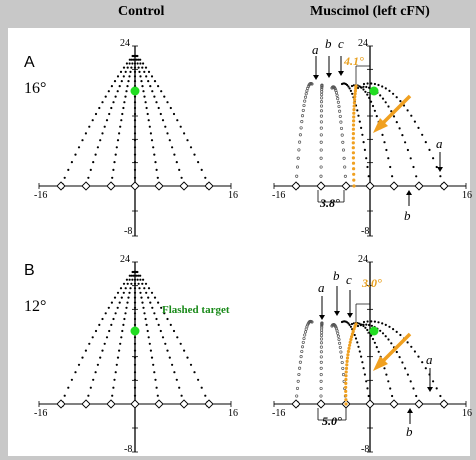  I want to click on panel-a-black-value: 3.8°, so click(330, 203).